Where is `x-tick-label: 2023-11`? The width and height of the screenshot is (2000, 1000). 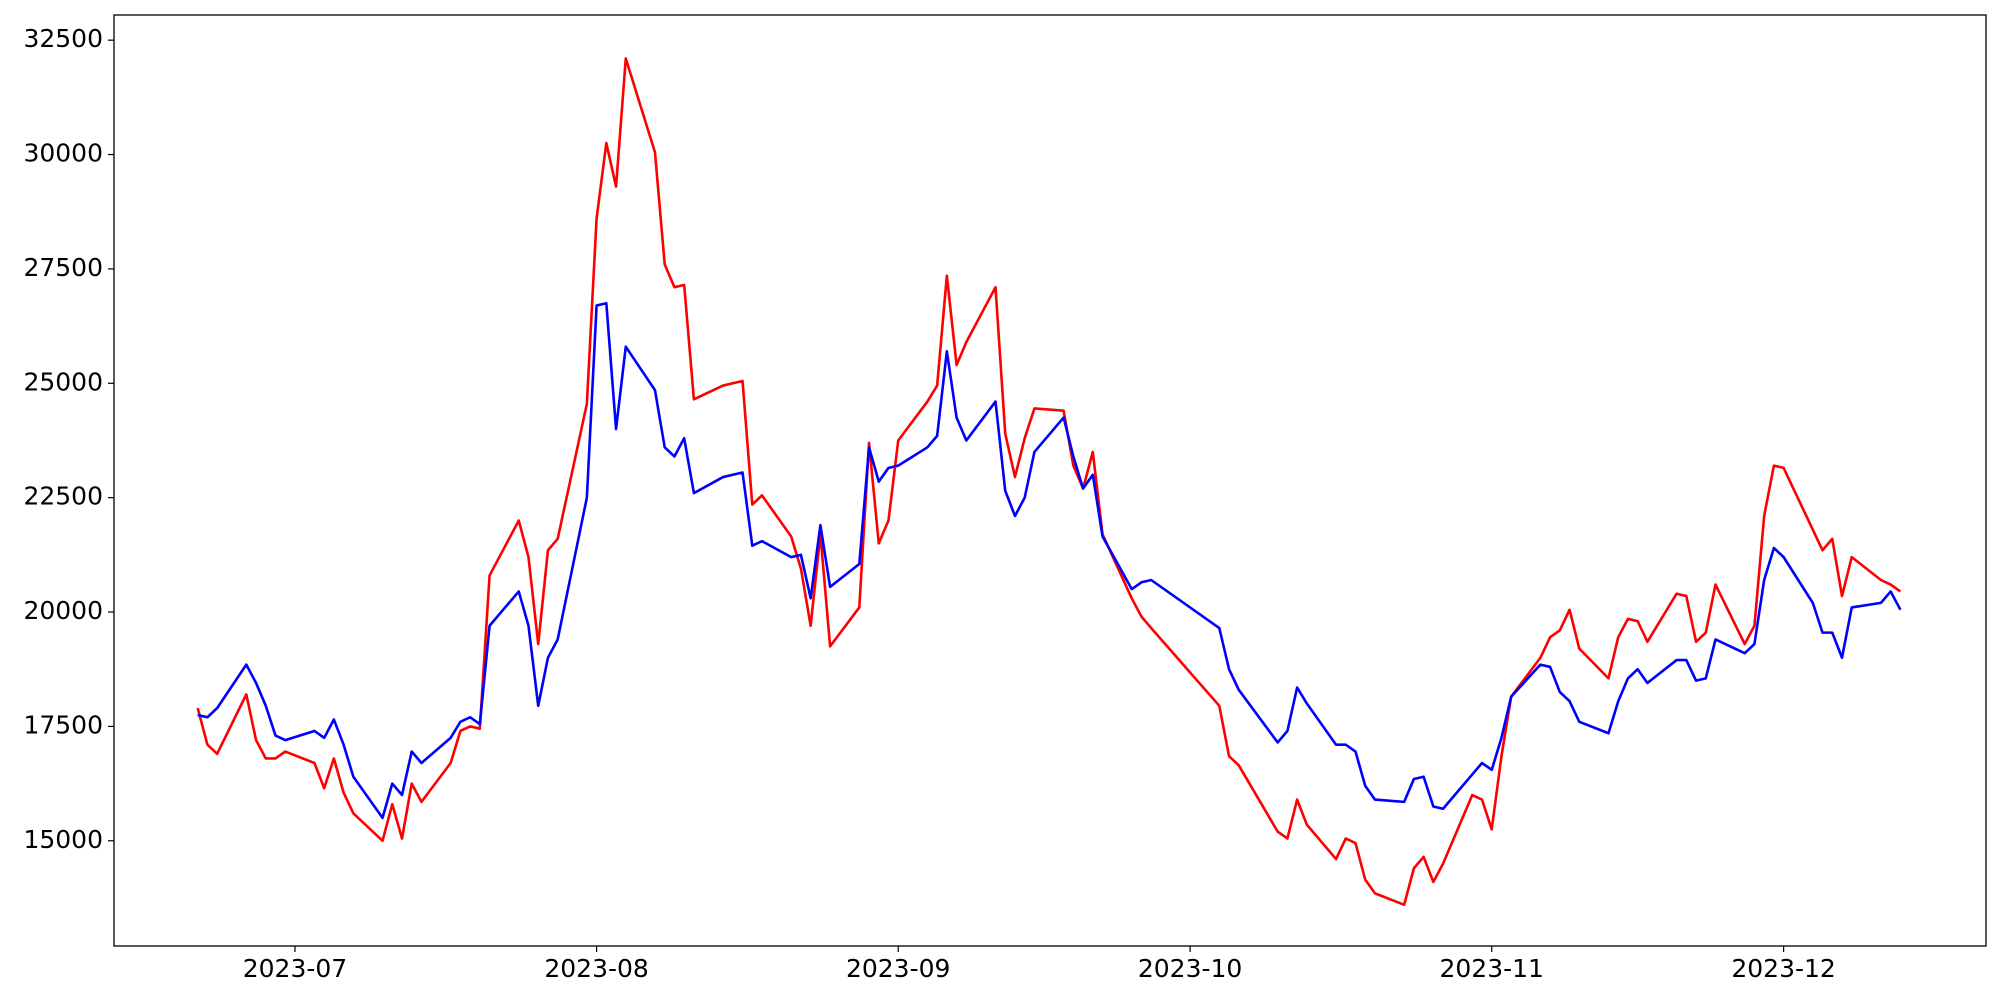 x-tick-label: 2023-11 is located at coordinates (1491, 968).